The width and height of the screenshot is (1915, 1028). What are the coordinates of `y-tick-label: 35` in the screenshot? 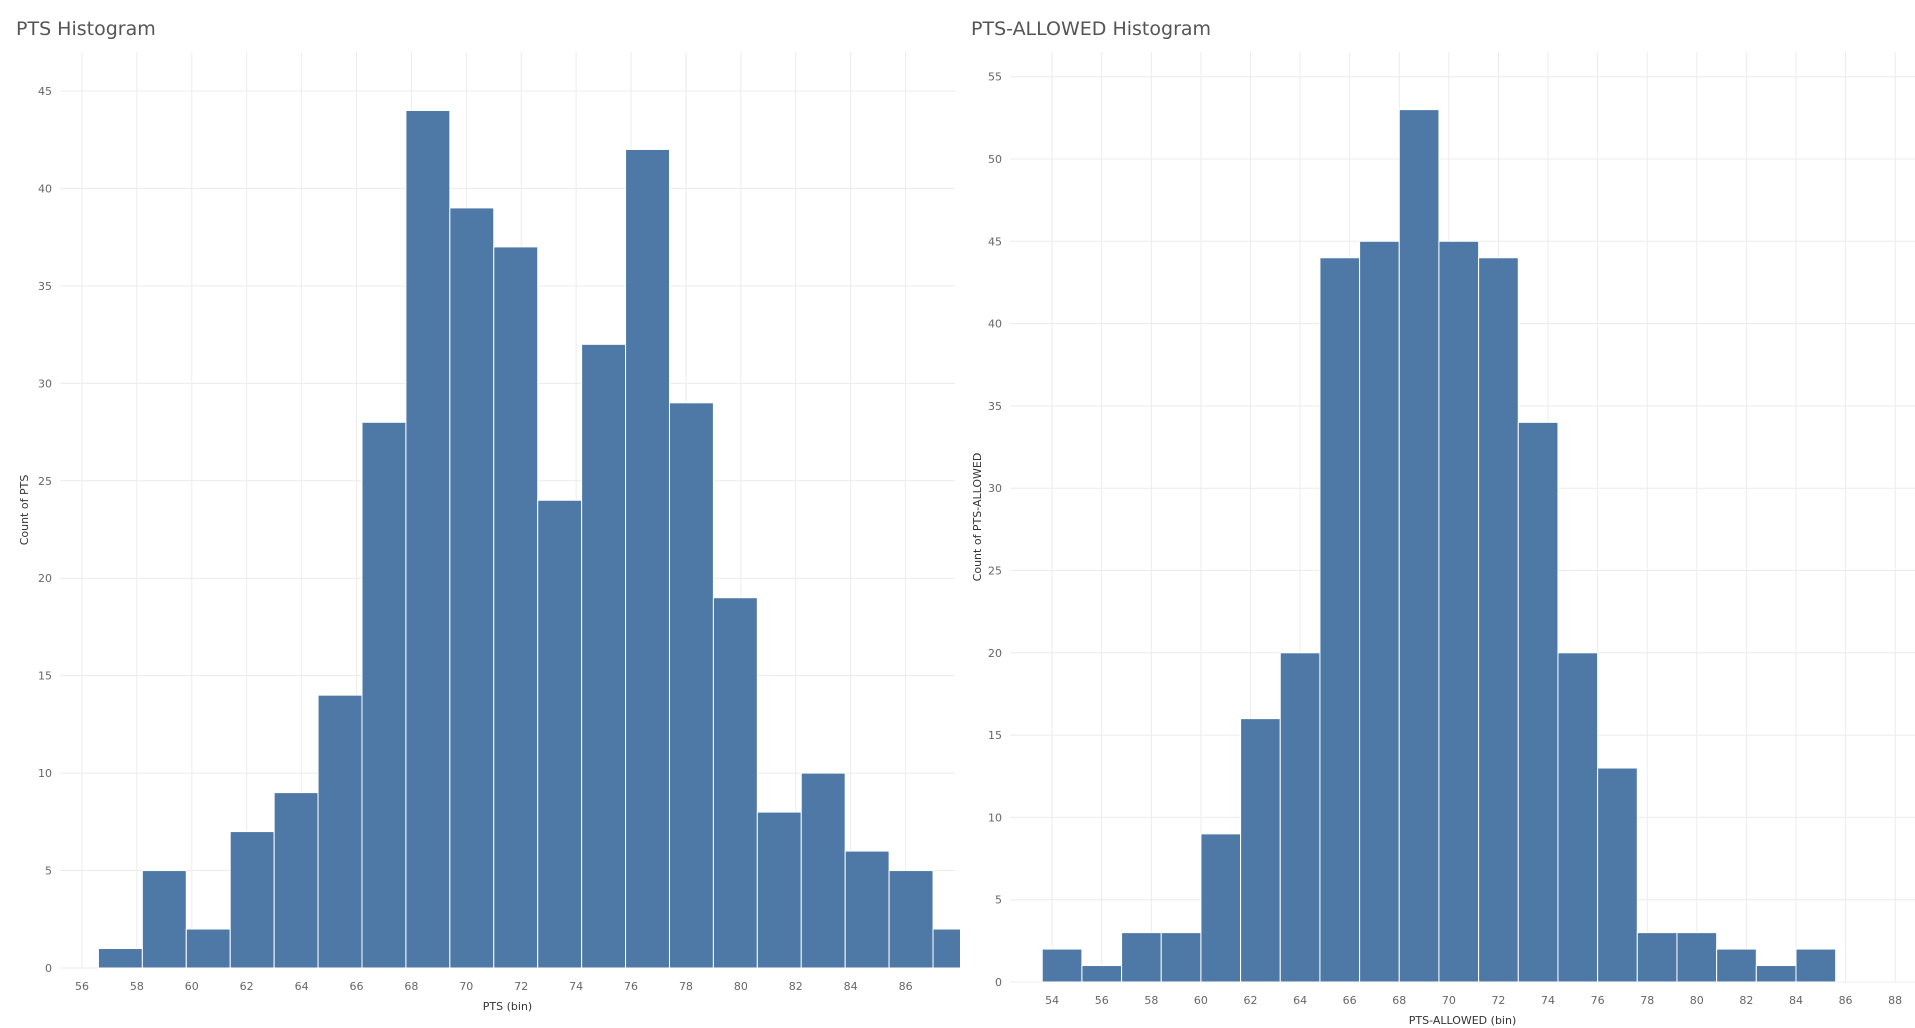 It's located at (995, 406).